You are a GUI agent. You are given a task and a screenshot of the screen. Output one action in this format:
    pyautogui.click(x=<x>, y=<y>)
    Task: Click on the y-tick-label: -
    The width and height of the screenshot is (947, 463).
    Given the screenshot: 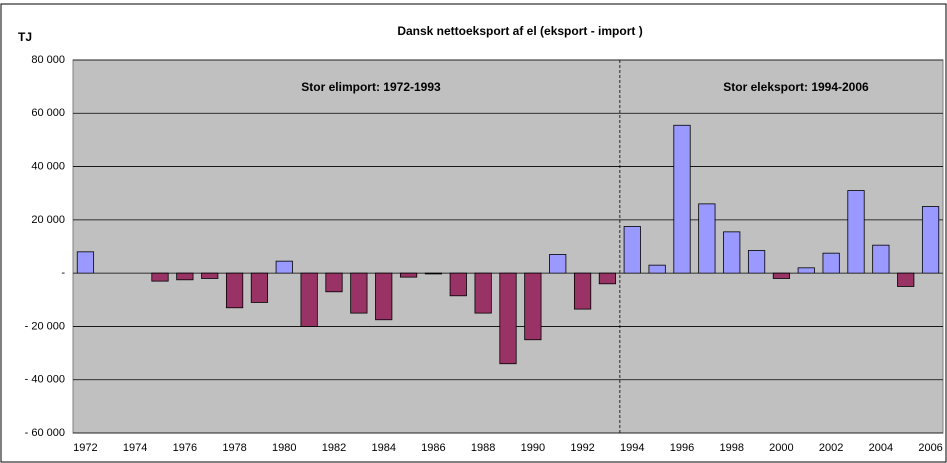 What is the action you would take?
    pyautogui.click(x=63, y=273)
    